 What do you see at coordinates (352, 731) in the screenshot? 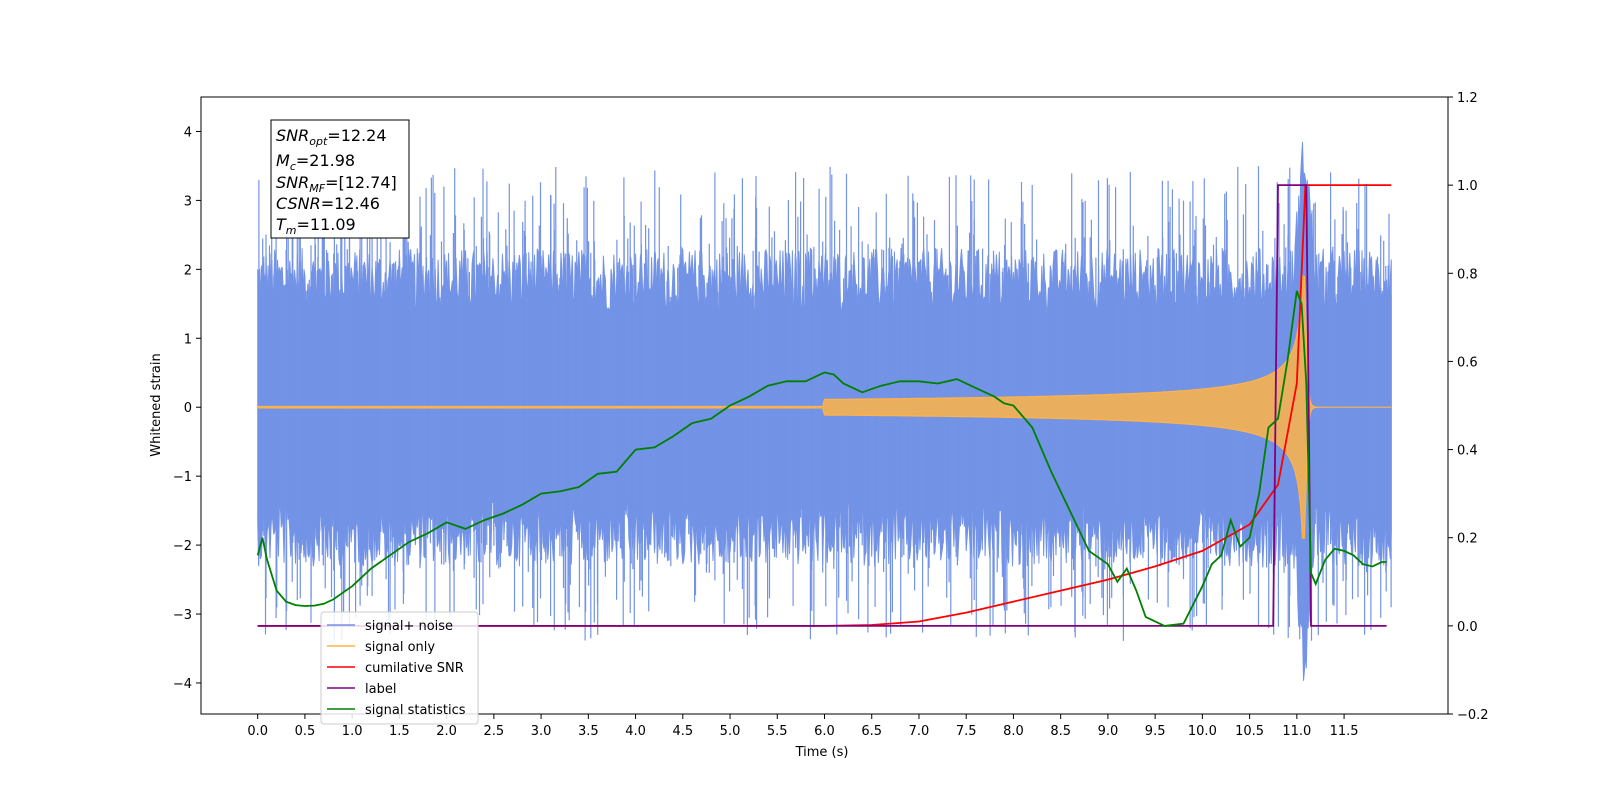
I see `x-tick-label: 1.0` at bounding box center [352, 731].